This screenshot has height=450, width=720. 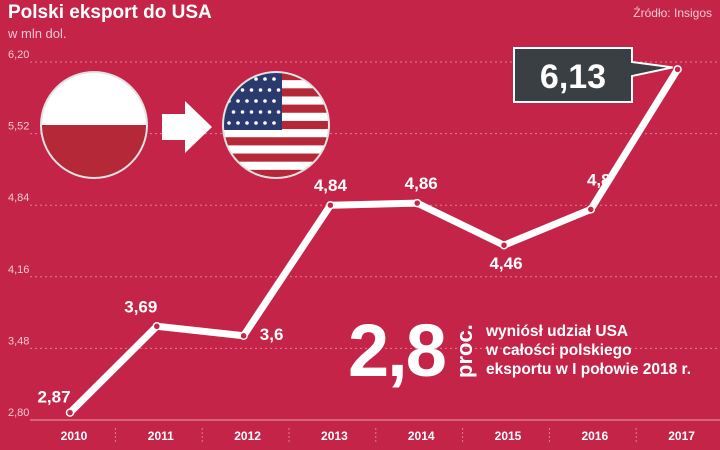 I want to click on chart-title: Polski eksport do USA, so click(x=110, y=12).